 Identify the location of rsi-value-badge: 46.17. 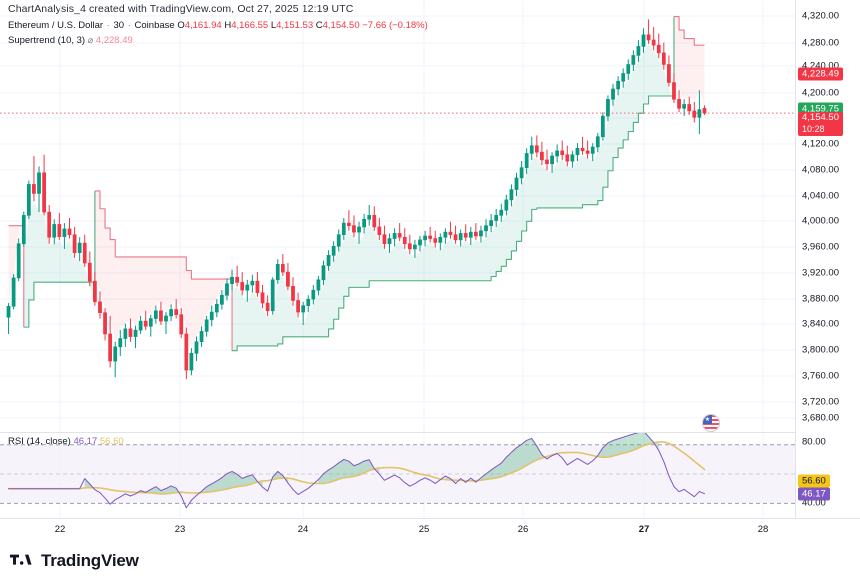
(814, 494).